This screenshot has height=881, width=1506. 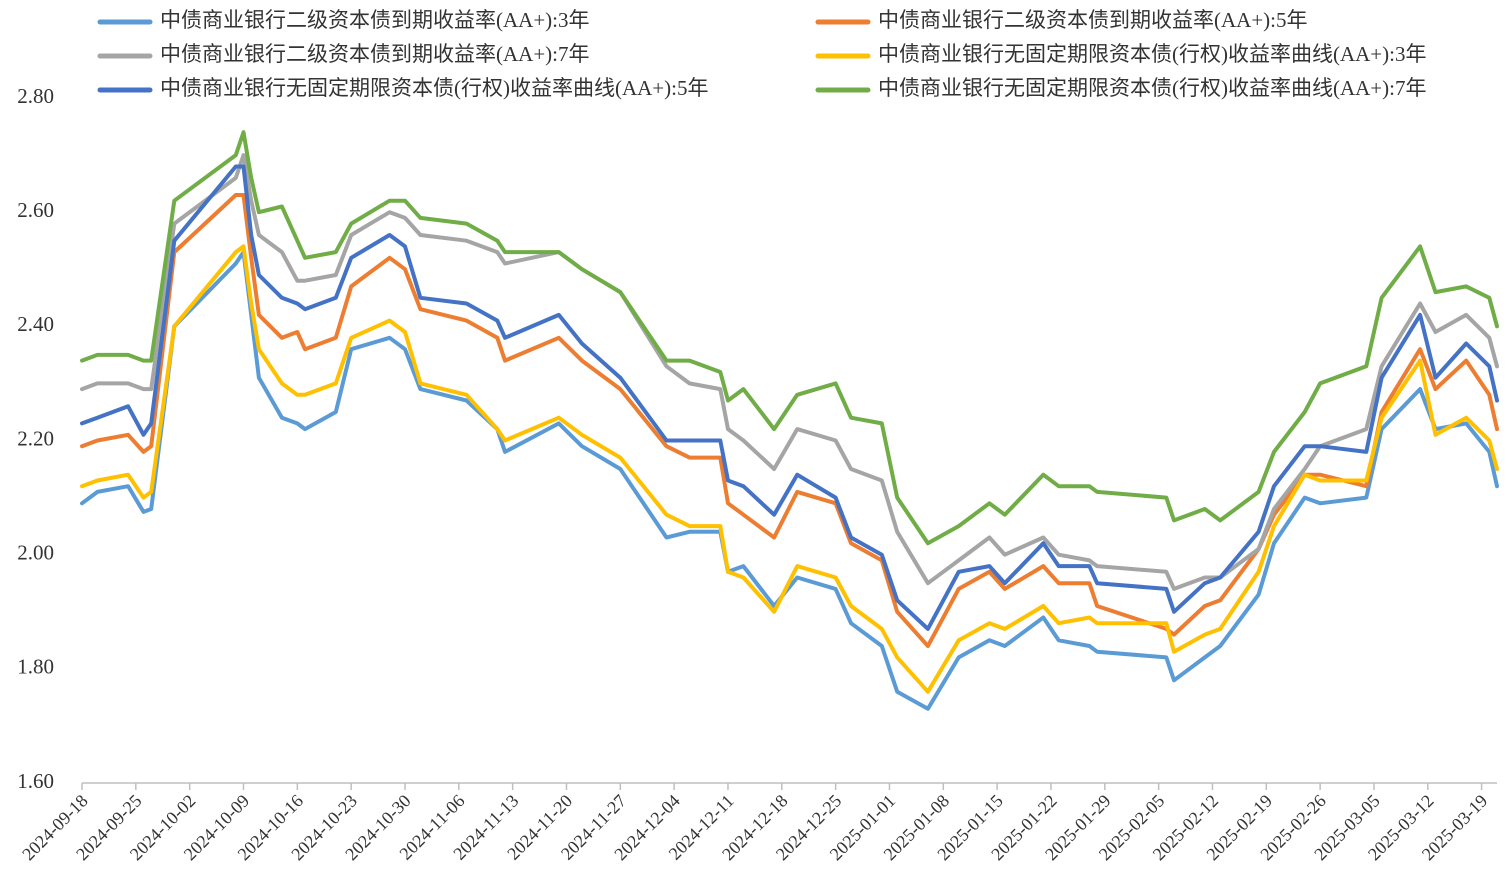 What do you see at coordinates (35, 667) in the screenshot?
I see `y-tick-label: 1.80` at bounding box center [35, 667].